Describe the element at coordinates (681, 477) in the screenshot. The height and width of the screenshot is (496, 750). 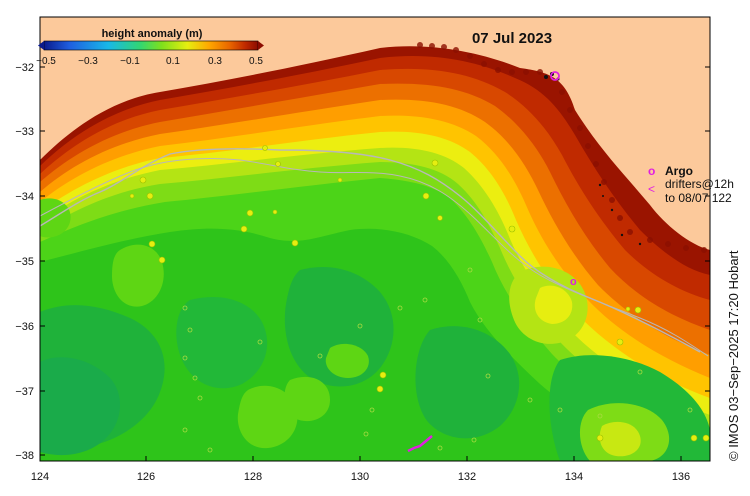
I see `x-tick-label: 136` at that location.